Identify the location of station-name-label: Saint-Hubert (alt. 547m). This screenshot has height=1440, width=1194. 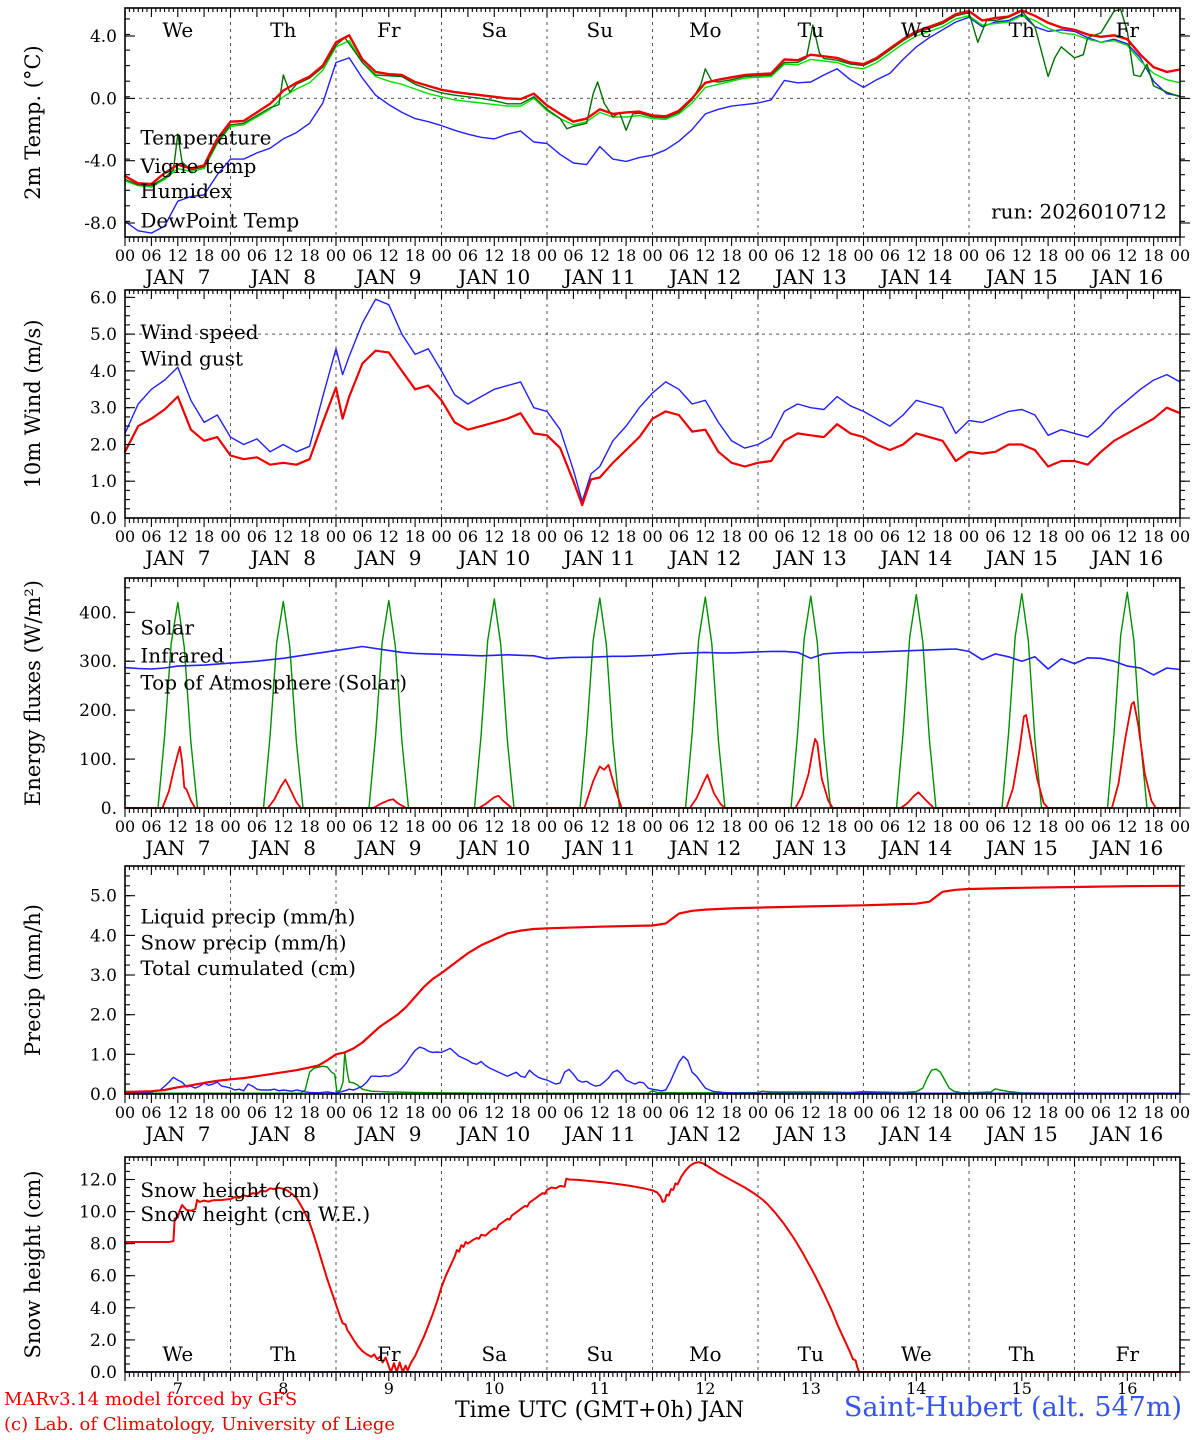
(1012, 1407).